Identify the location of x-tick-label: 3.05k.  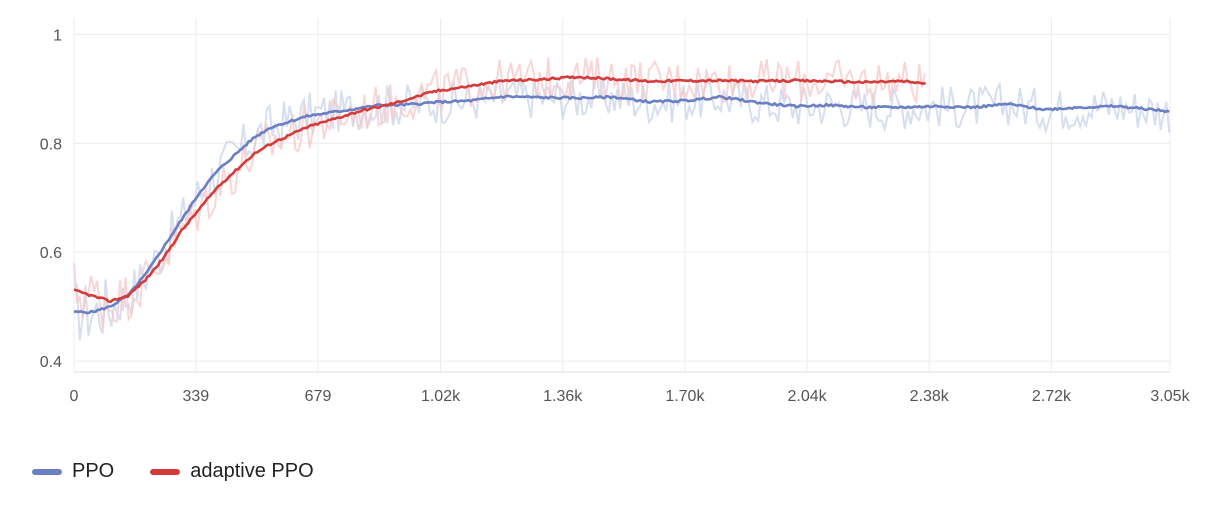
(1170, 396).